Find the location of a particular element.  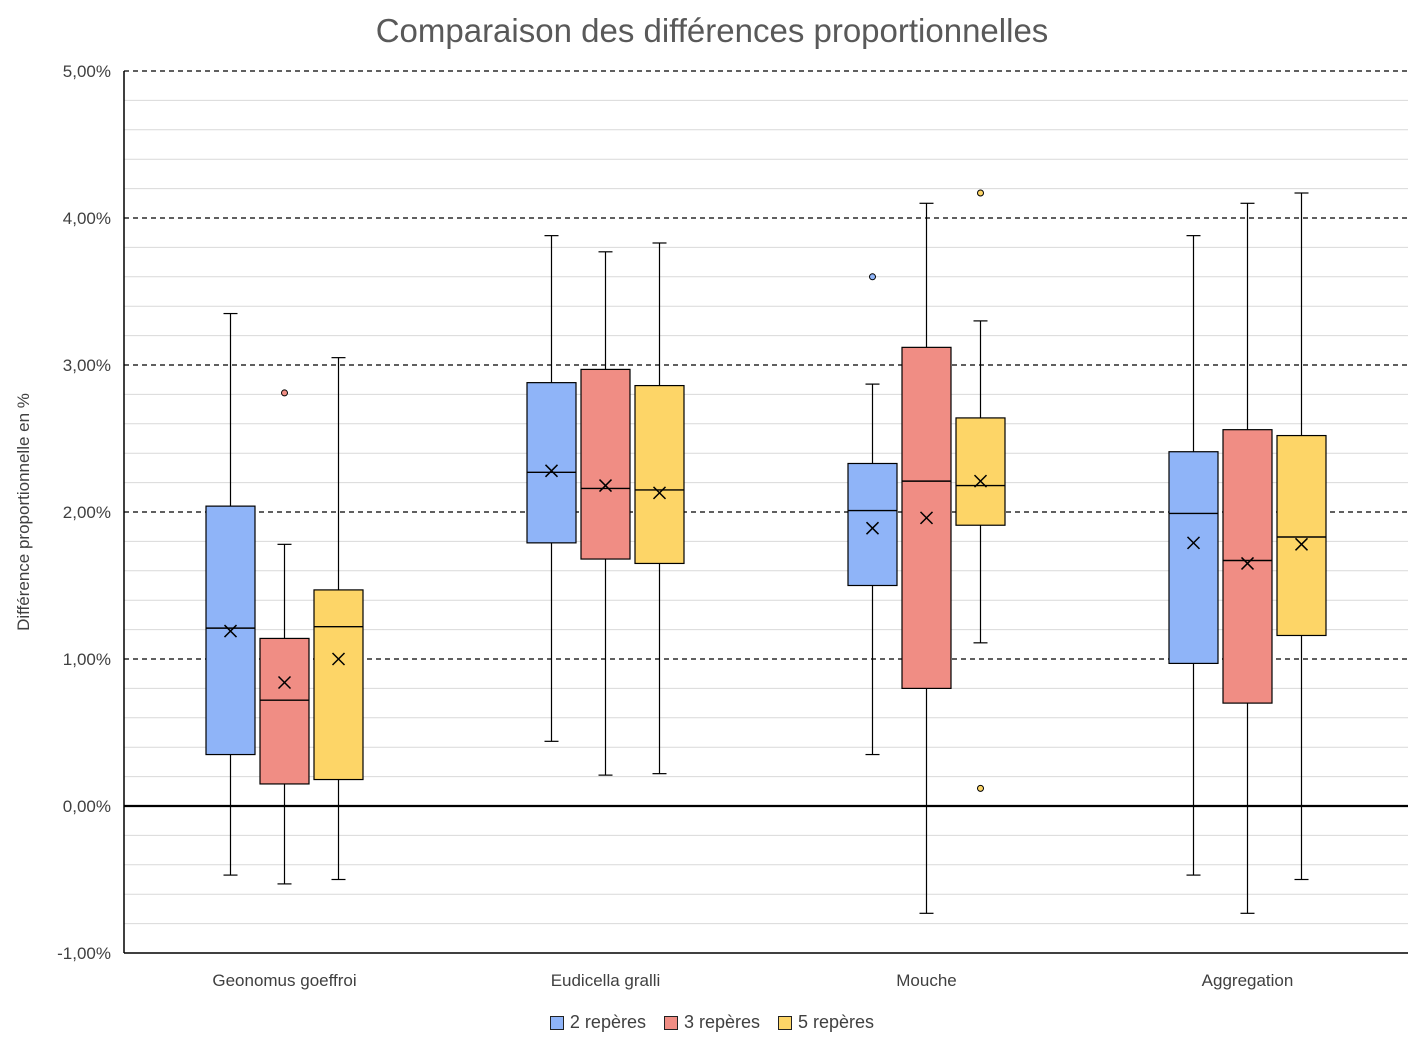

legend-item: 2 repères is located at coordinates (597, 1022).